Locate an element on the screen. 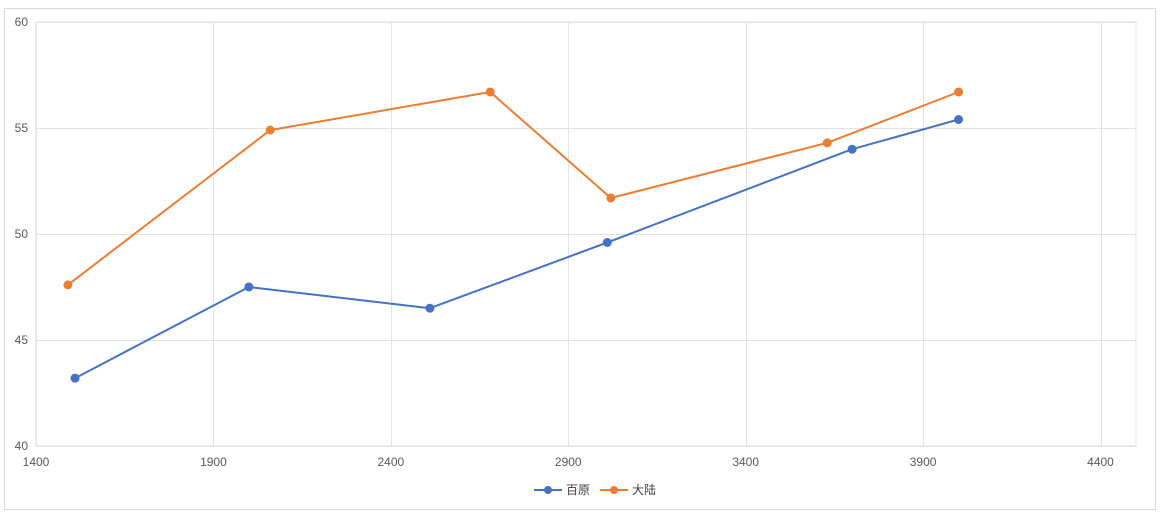 Image resolution: width=1166 pixels, height=524 pixels. x-tick-label: 2400 is located at coordinates (390, 462).